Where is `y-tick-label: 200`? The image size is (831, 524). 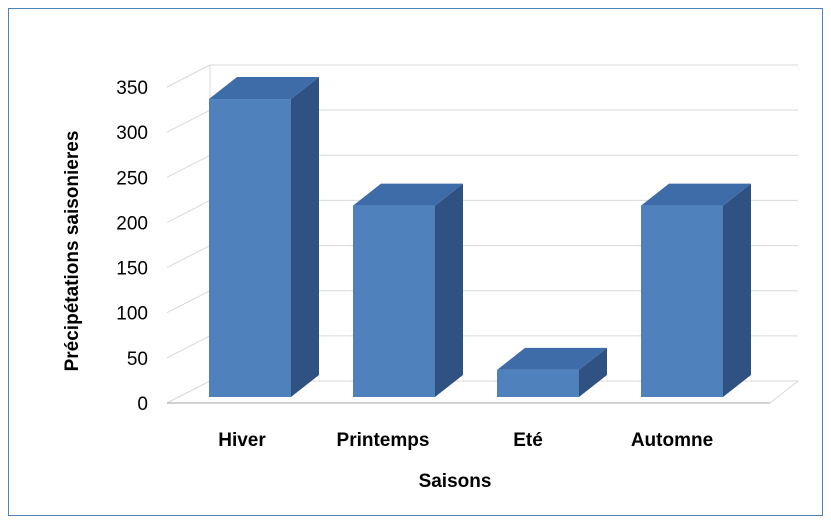 y-tick-label: 200 is located at coordinates (132, 223).